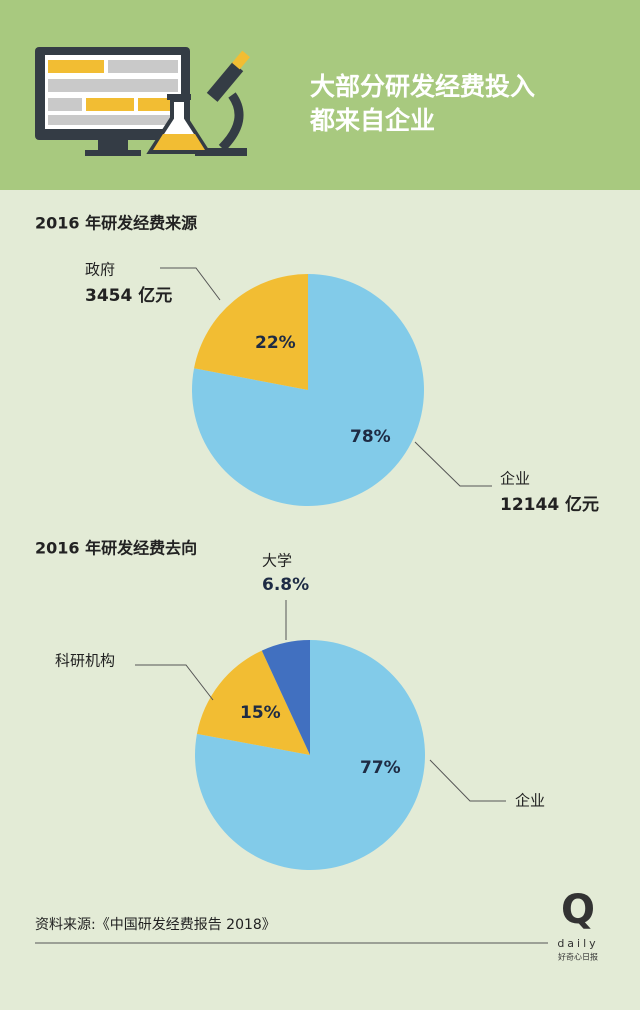 The height and width of the screenshot is (1010, 640). Describe the element at coordinates (275, 343) in the screenshot. I see `value-label: 22%` at that location.